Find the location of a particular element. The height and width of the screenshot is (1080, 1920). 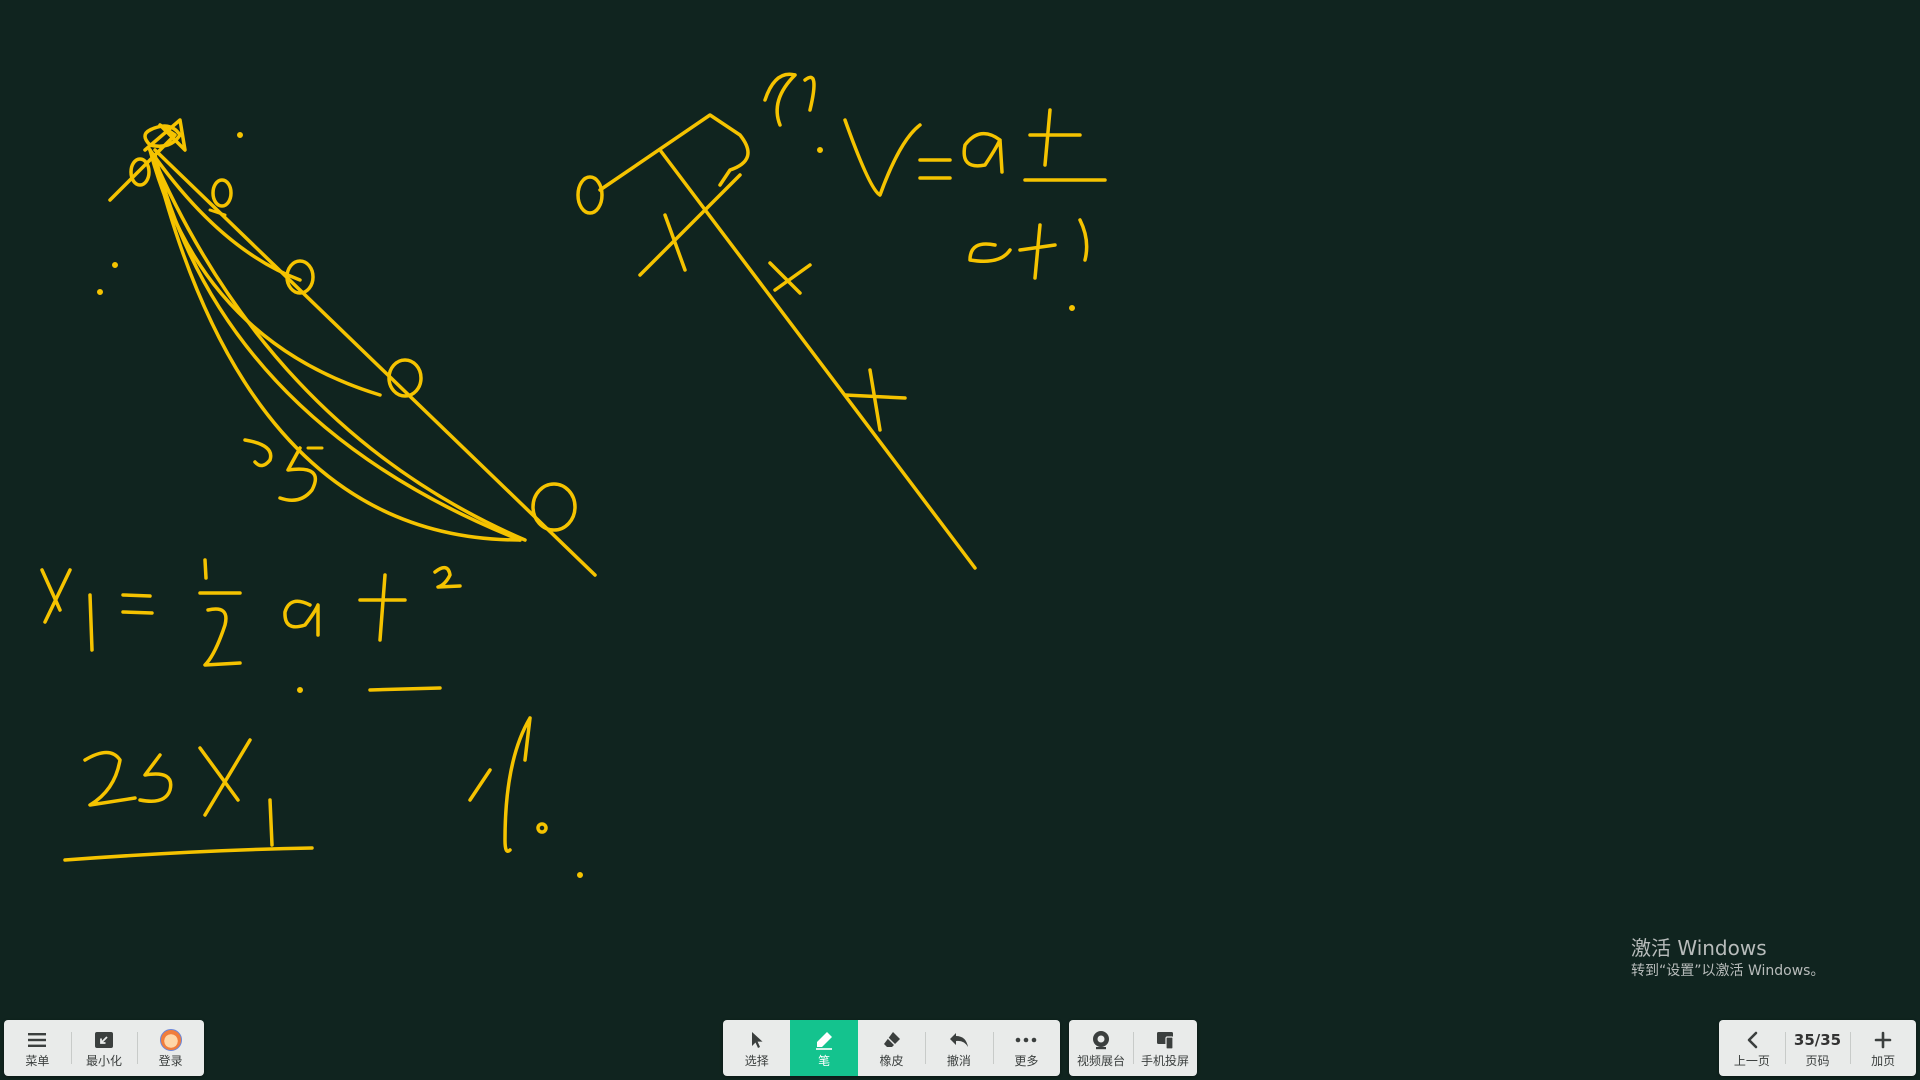

menu-button: 菜单 is located at coordinates (37, 1048).